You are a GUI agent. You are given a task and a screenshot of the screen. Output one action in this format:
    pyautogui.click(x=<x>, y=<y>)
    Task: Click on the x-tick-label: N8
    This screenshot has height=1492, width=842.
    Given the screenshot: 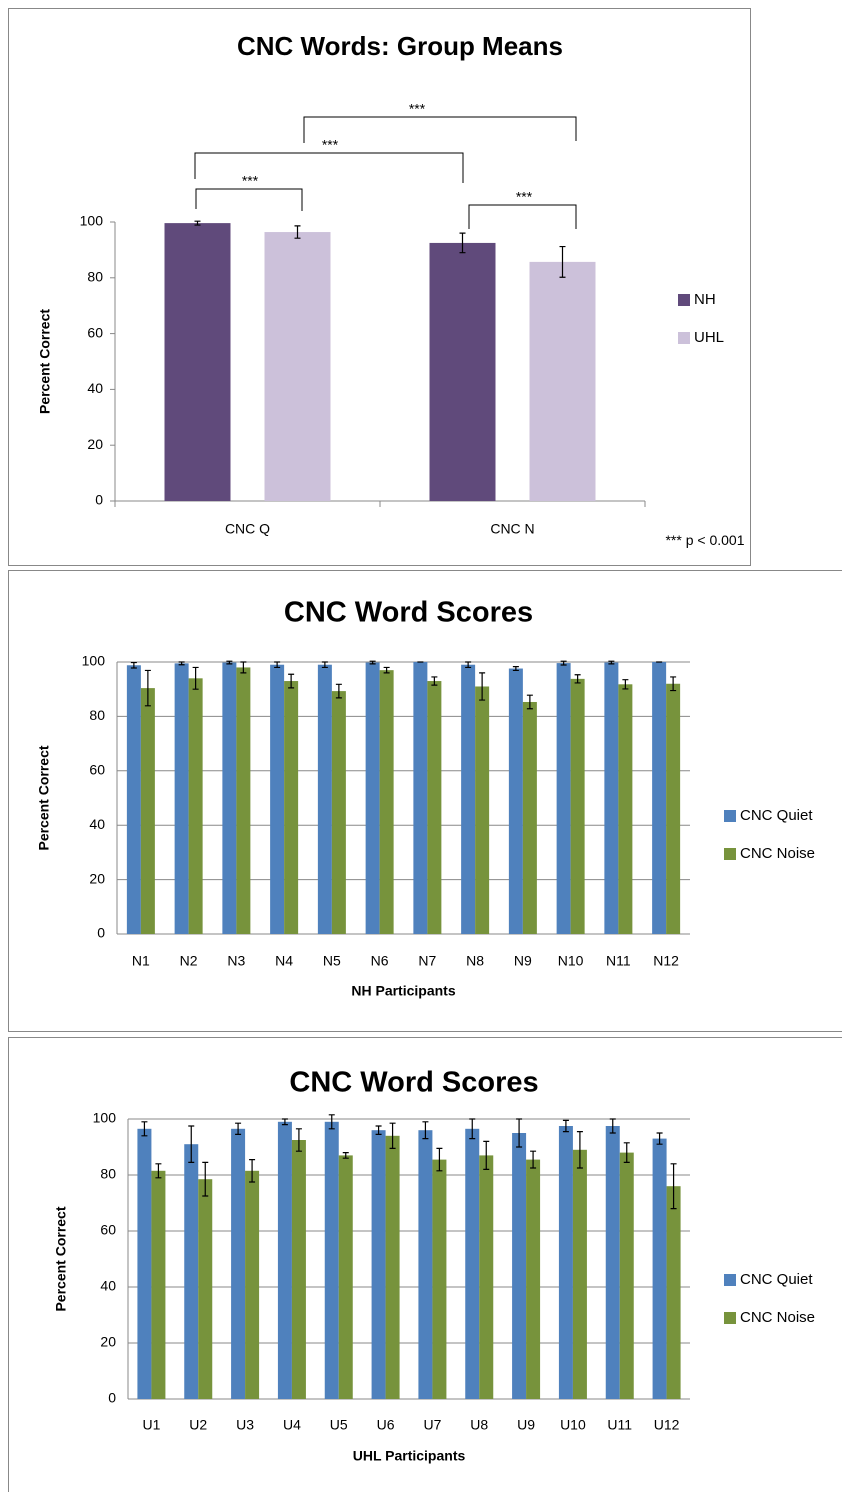 What is the action you would take?
    pyautogui.click(x=475, y=961)
    